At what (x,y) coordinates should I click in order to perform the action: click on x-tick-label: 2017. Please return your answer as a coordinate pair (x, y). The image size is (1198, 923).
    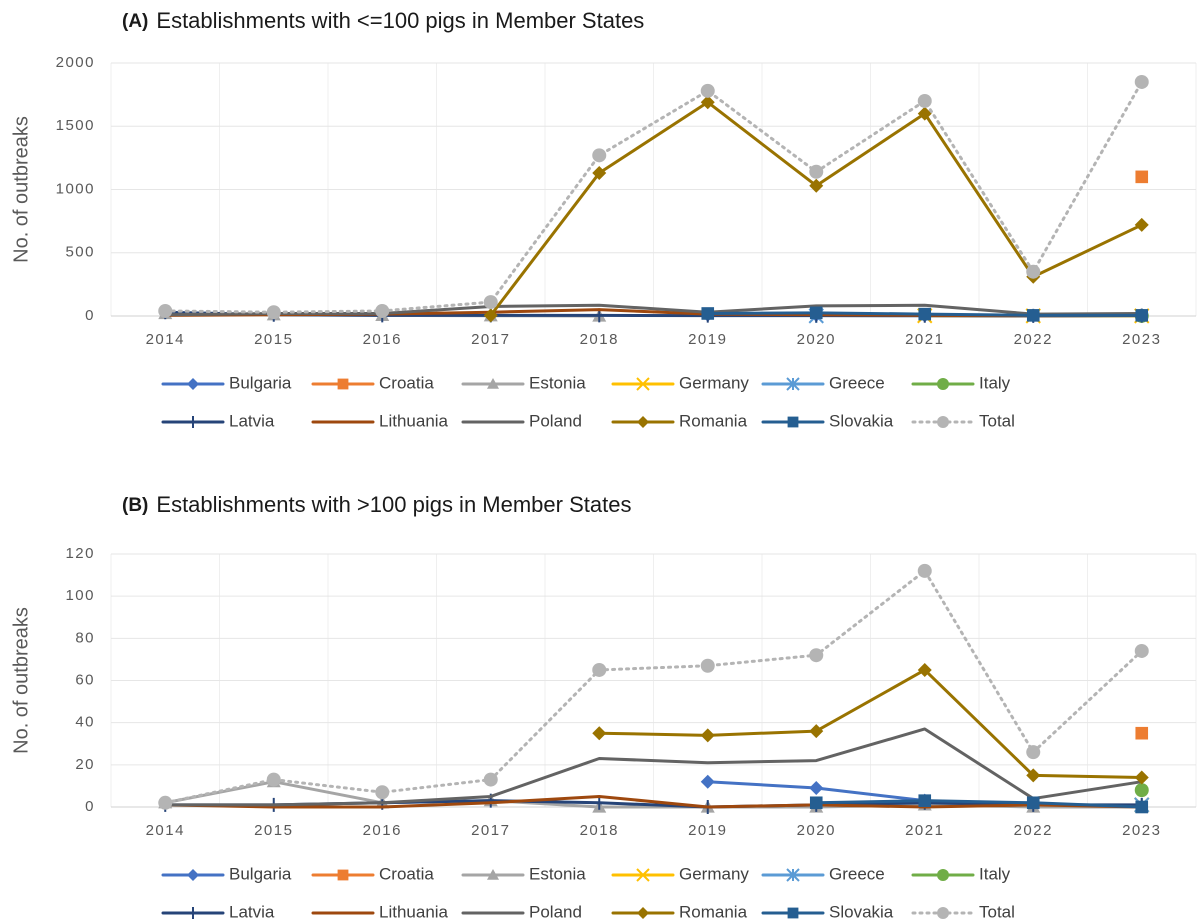
    Looking at the image, I should click on (490, 830).